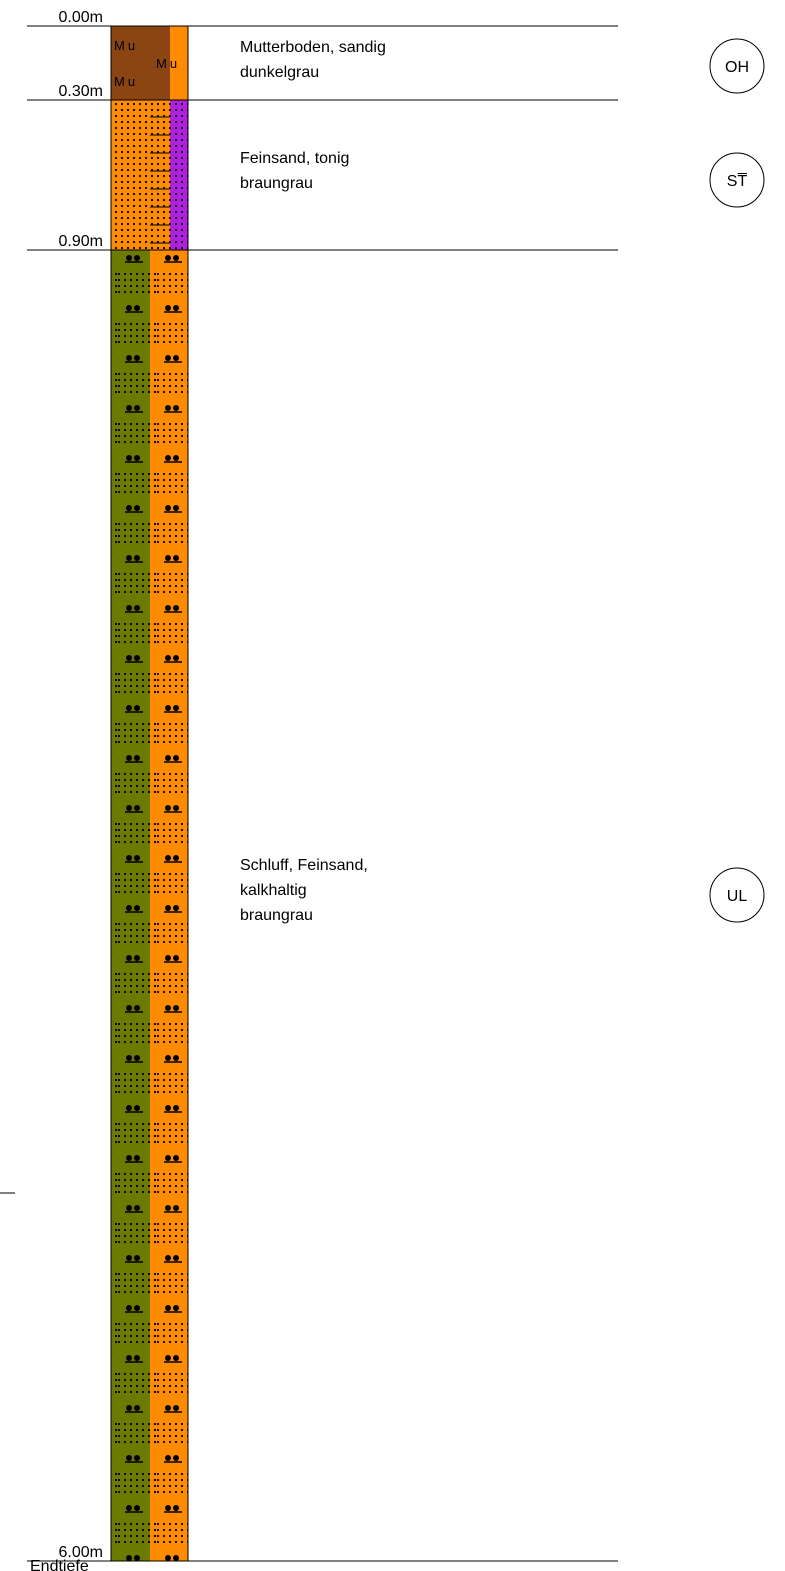  I want to click on depth-label: 0.30m, so click(81, 91).